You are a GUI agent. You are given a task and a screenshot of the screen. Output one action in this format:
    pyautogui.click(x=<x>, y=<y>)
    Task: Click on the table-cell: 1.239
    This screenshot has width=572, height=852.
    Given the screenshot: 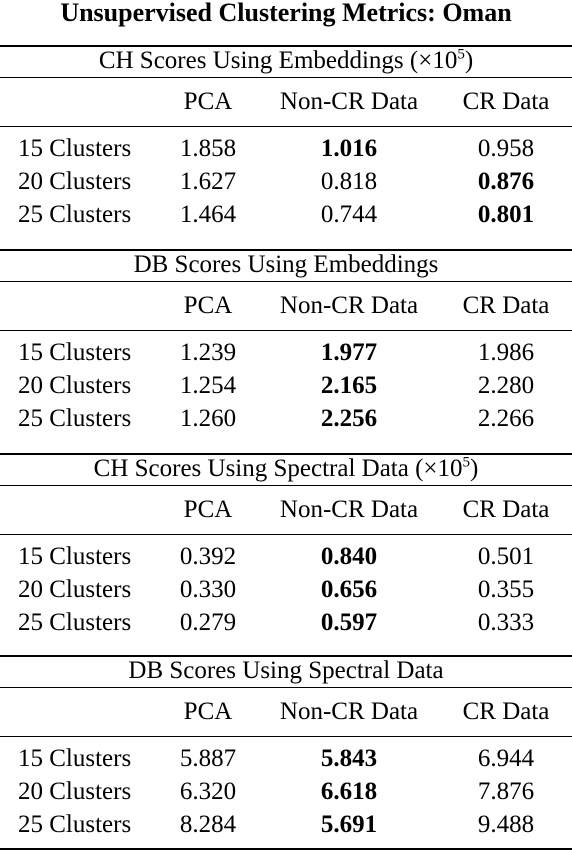 What is the action you would take?
    pyautogui.click(x=208, y=352)
    